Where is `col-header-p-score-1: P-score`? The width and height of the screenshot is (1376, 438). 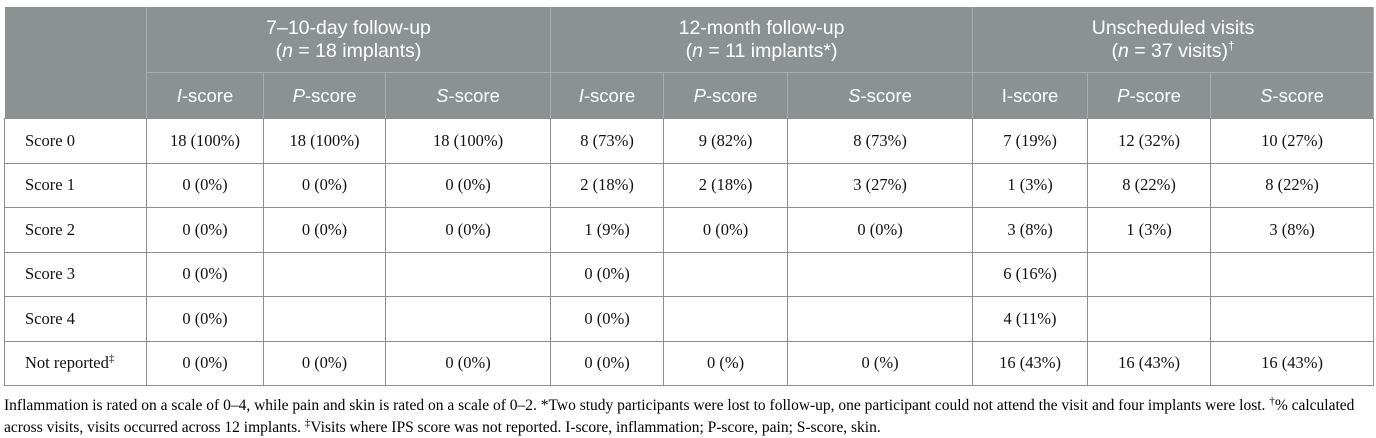
col-header-p-score-1: P-score is located at coordinates (324, 95).